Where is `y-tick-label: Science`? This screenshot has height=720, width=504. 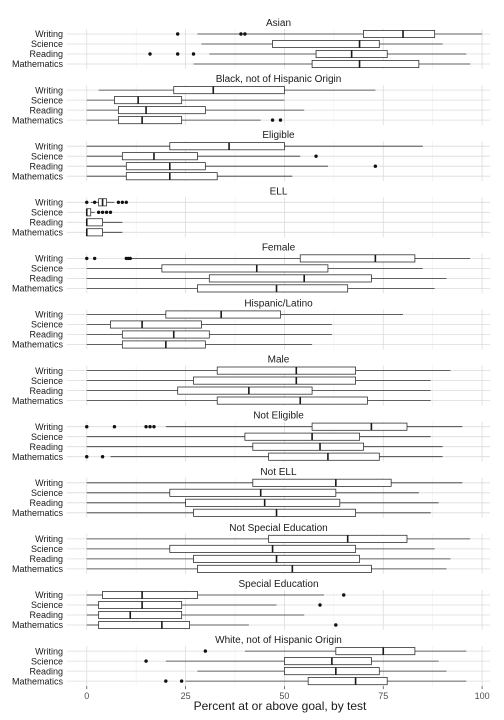
y-tick-label: Science is located at coordinates (47, 549).